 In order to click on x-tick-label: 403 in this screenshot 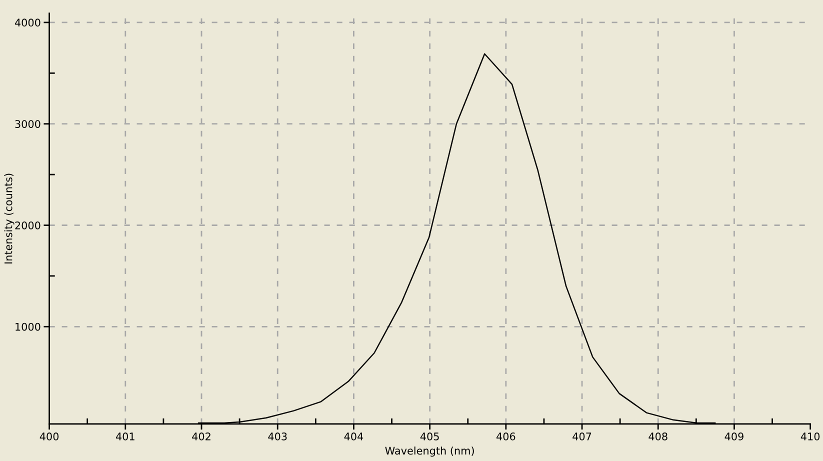, I will do `click(277, 436)`.